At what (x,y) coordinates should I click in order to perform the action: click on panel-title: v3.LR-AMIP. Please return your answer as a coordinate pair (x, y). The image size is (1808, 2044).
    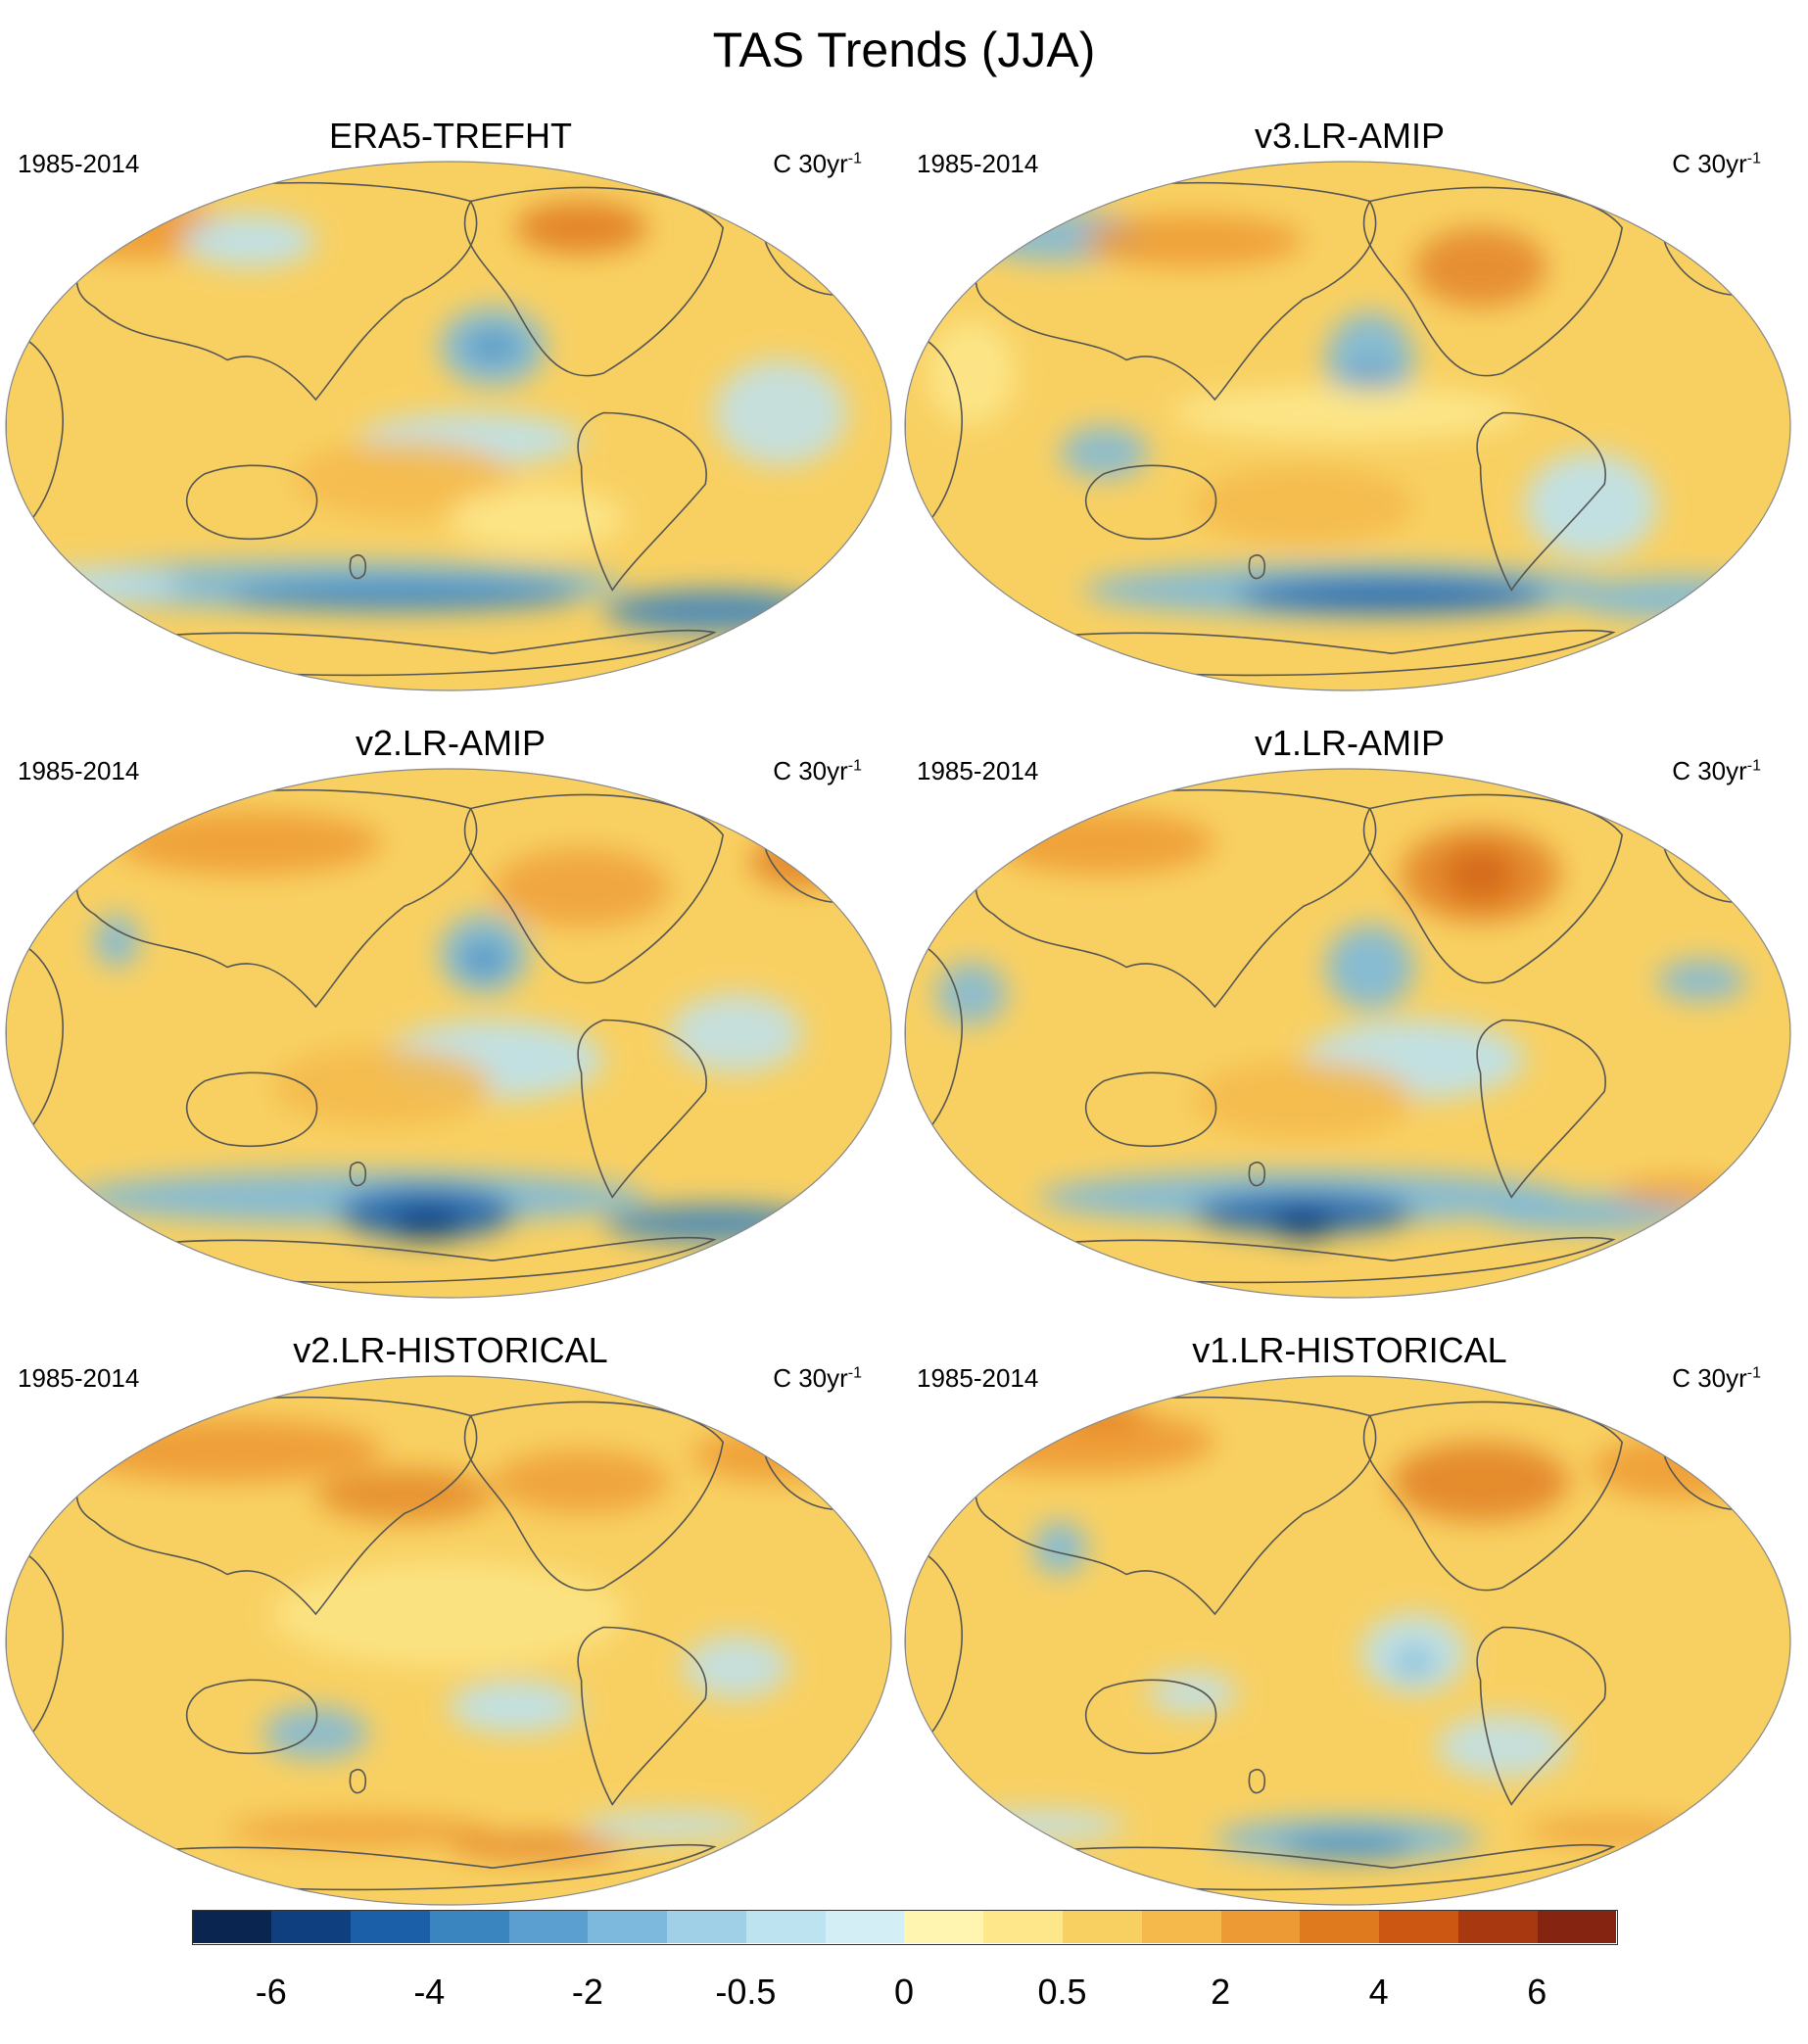
    Looking at the image, I should click on (1350, 136).